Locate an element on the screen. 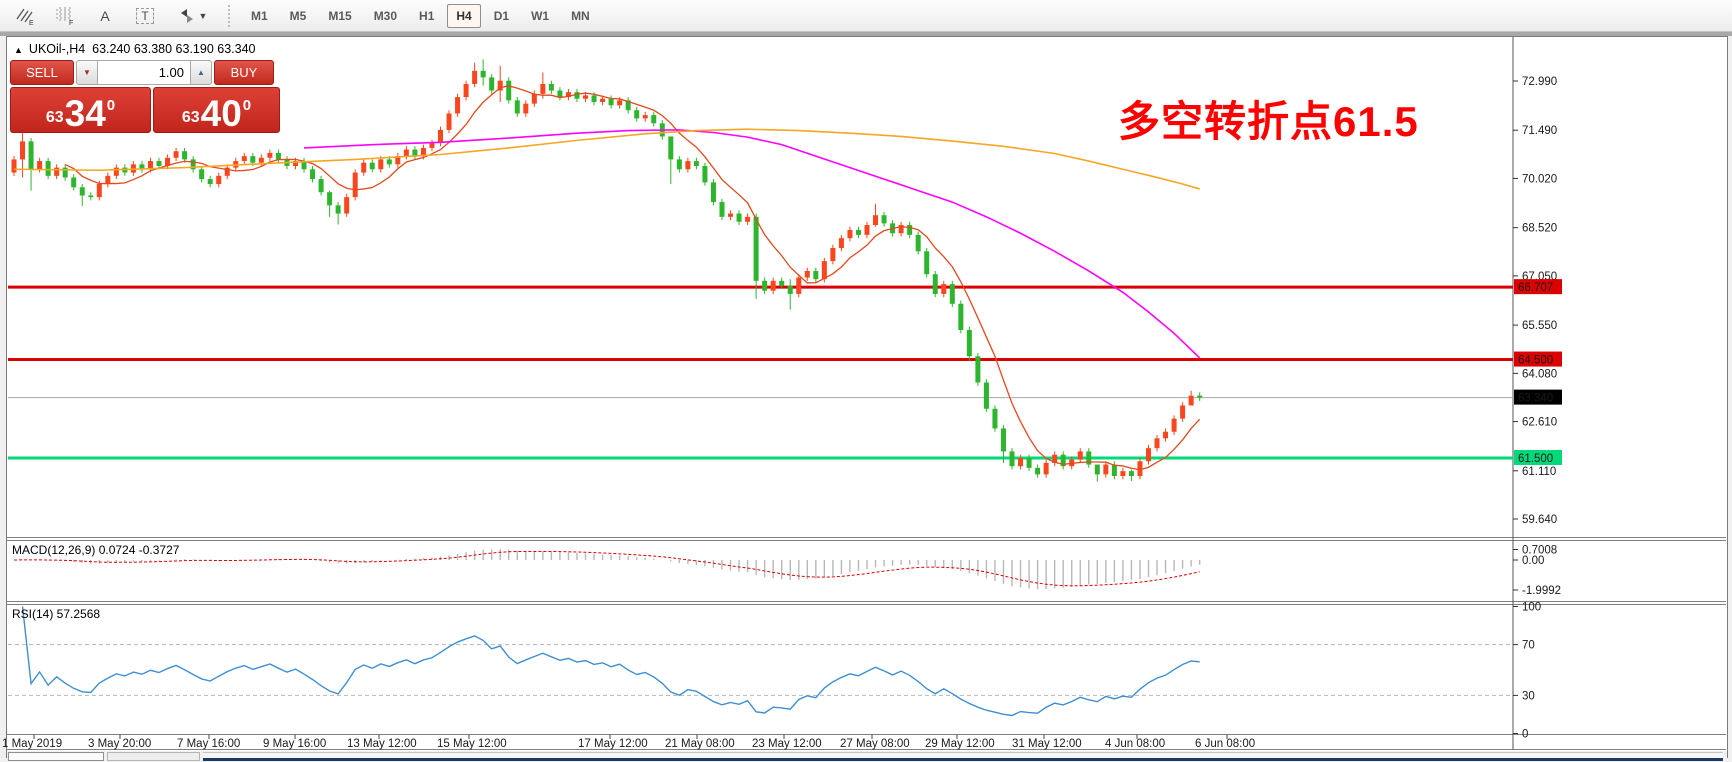 The image size is (1732, 762). expert-hatch-icon: E is located at coordinates (25, 16).